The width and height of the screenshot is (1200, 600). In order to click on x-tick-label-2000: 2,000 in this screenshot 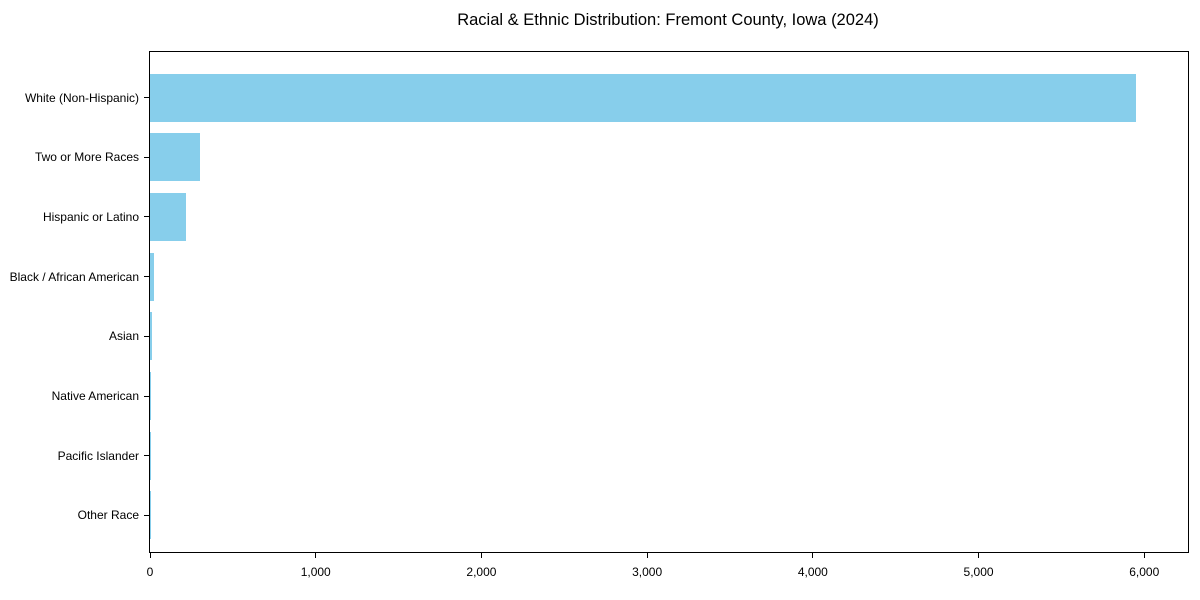, I will do `click(481, 572)`.